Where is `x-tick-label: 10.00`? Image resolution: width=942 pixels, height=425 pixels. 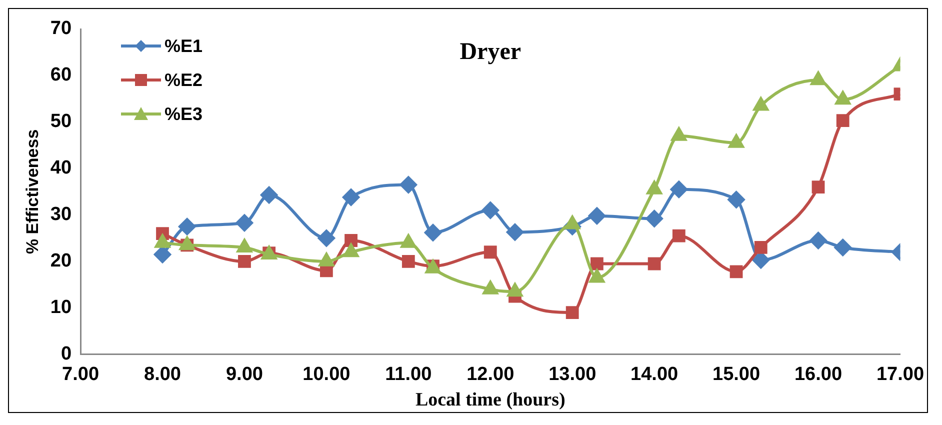 x-tick-label: 10.00 is located at coordinates (326, 375).